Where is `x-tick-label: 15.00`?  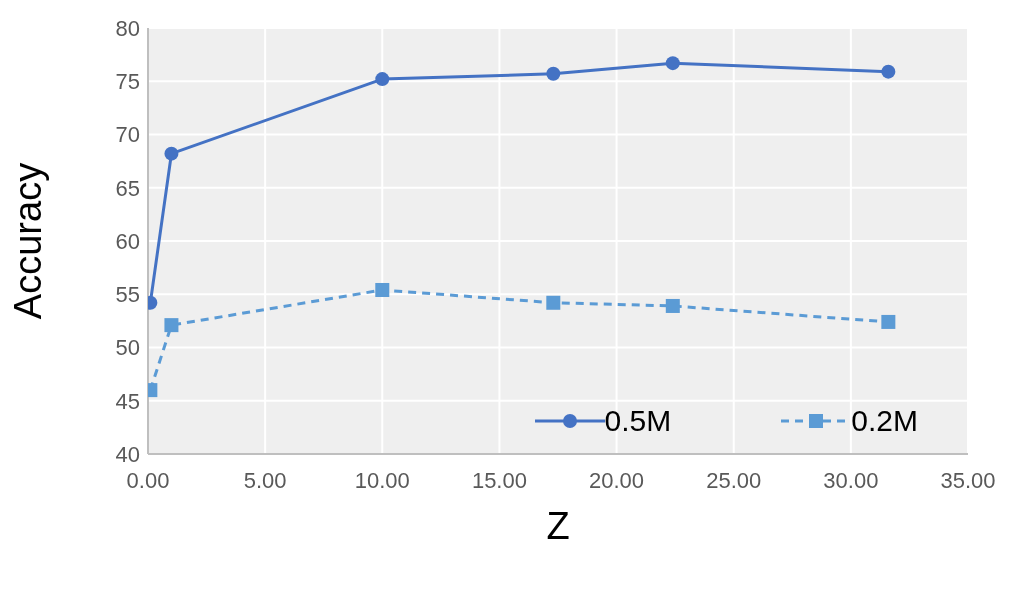 x-tick-label: 15.00 is located at coordinates (499, 480).